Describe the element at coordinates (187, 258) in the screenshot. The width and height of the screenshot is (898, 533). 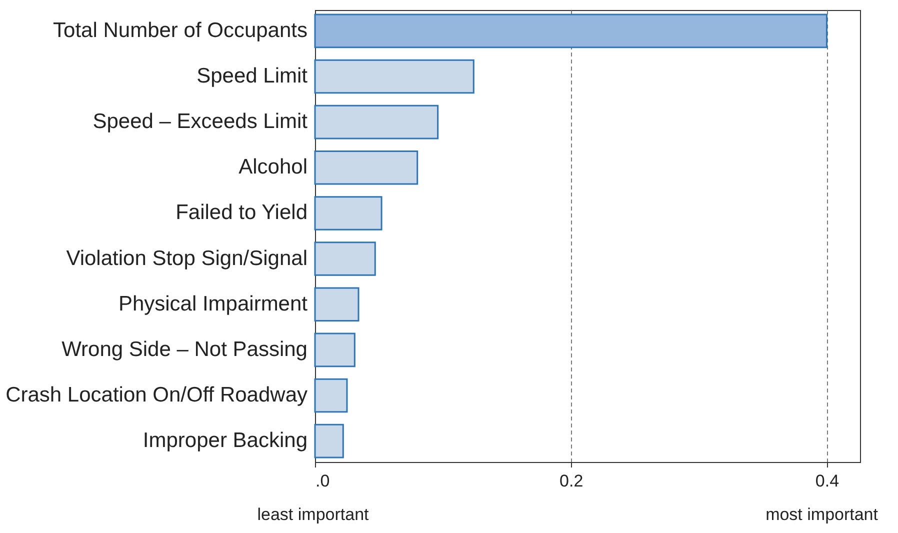
I see `y-tick-label: Violation Stop Sign/Signal` at that location.